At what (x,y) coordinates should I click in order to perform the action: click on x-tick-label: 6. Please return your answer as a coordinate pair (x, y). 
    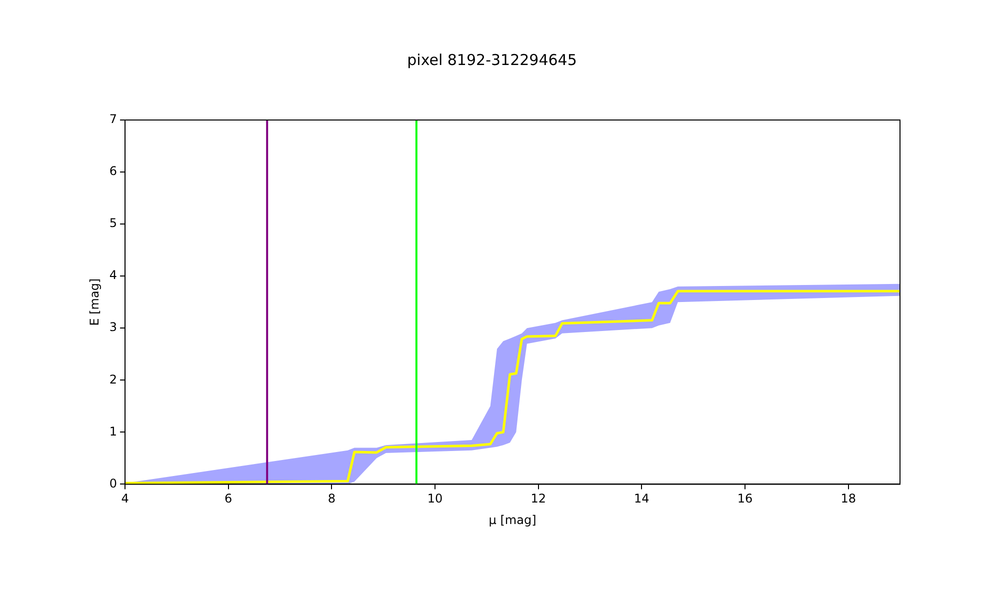
    Looking at the image, I should click on (228, 499).